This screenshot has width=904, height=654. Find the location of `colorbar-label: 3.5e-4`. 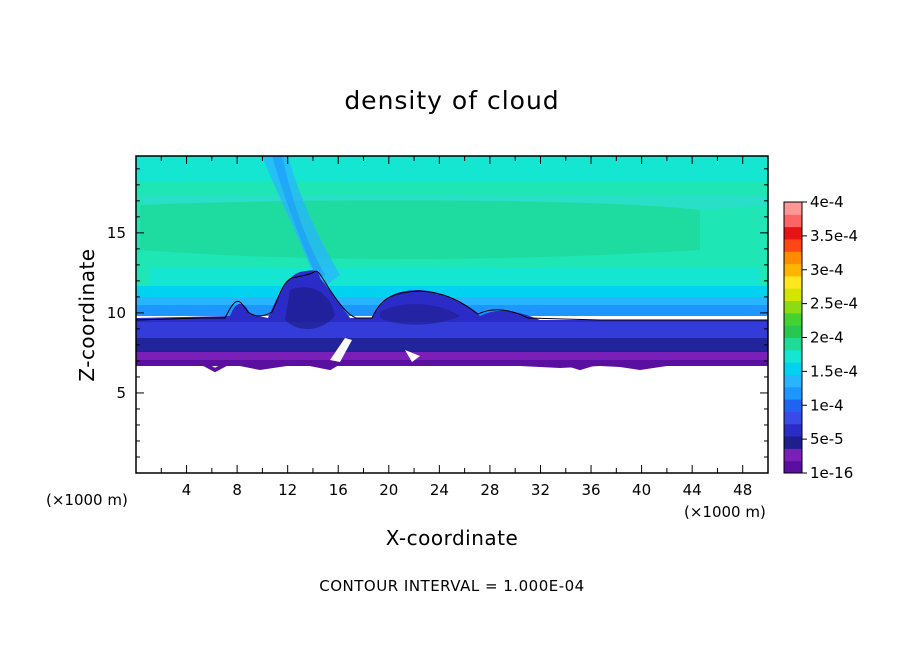

colorbar-label: 3.5e-4 is located at coordinates (834, 236).